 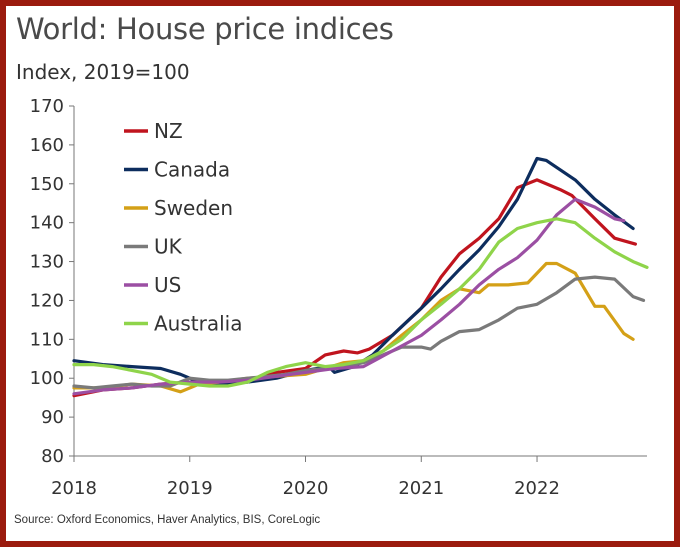 I want to click on legend-label-sweden: Sweden, so click(x=193, y=208).